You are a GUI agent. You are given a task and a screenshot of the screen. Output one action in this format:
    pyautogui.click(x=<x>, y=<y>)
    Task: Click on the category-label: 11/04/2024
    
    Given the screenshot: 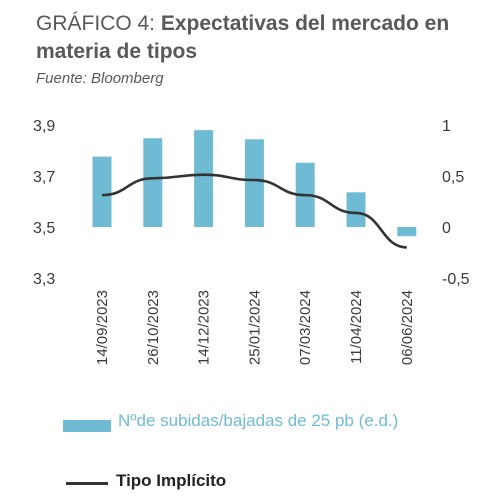 What is the action you would take?
    pyautogui.click(x=356, y=327)
    